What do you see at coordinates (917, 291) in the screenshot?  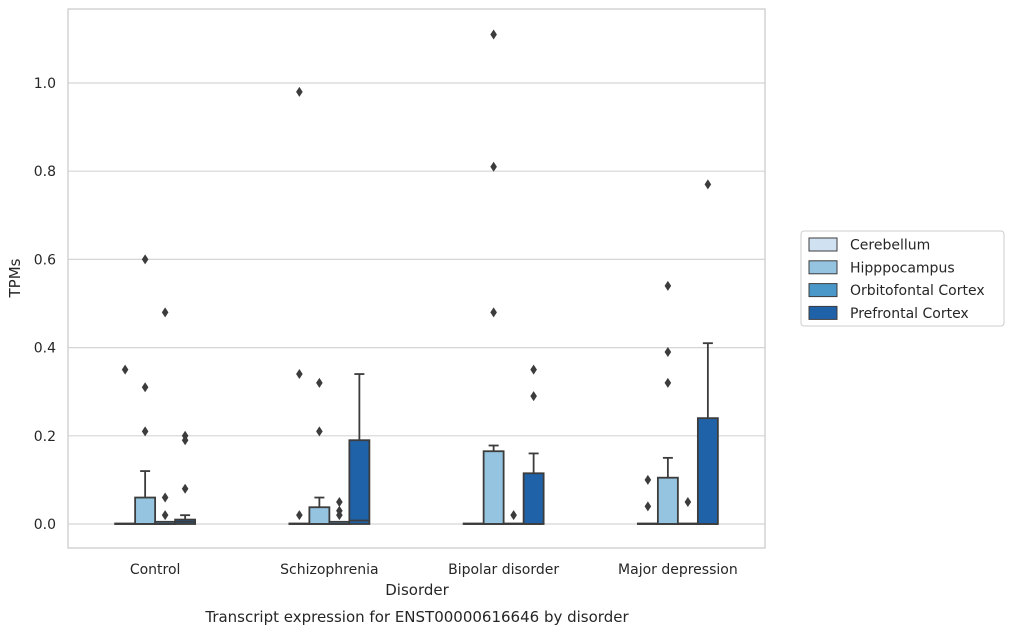 I see `legend-label: Orbitofontal Cortex` at bounding box center [917, 291].